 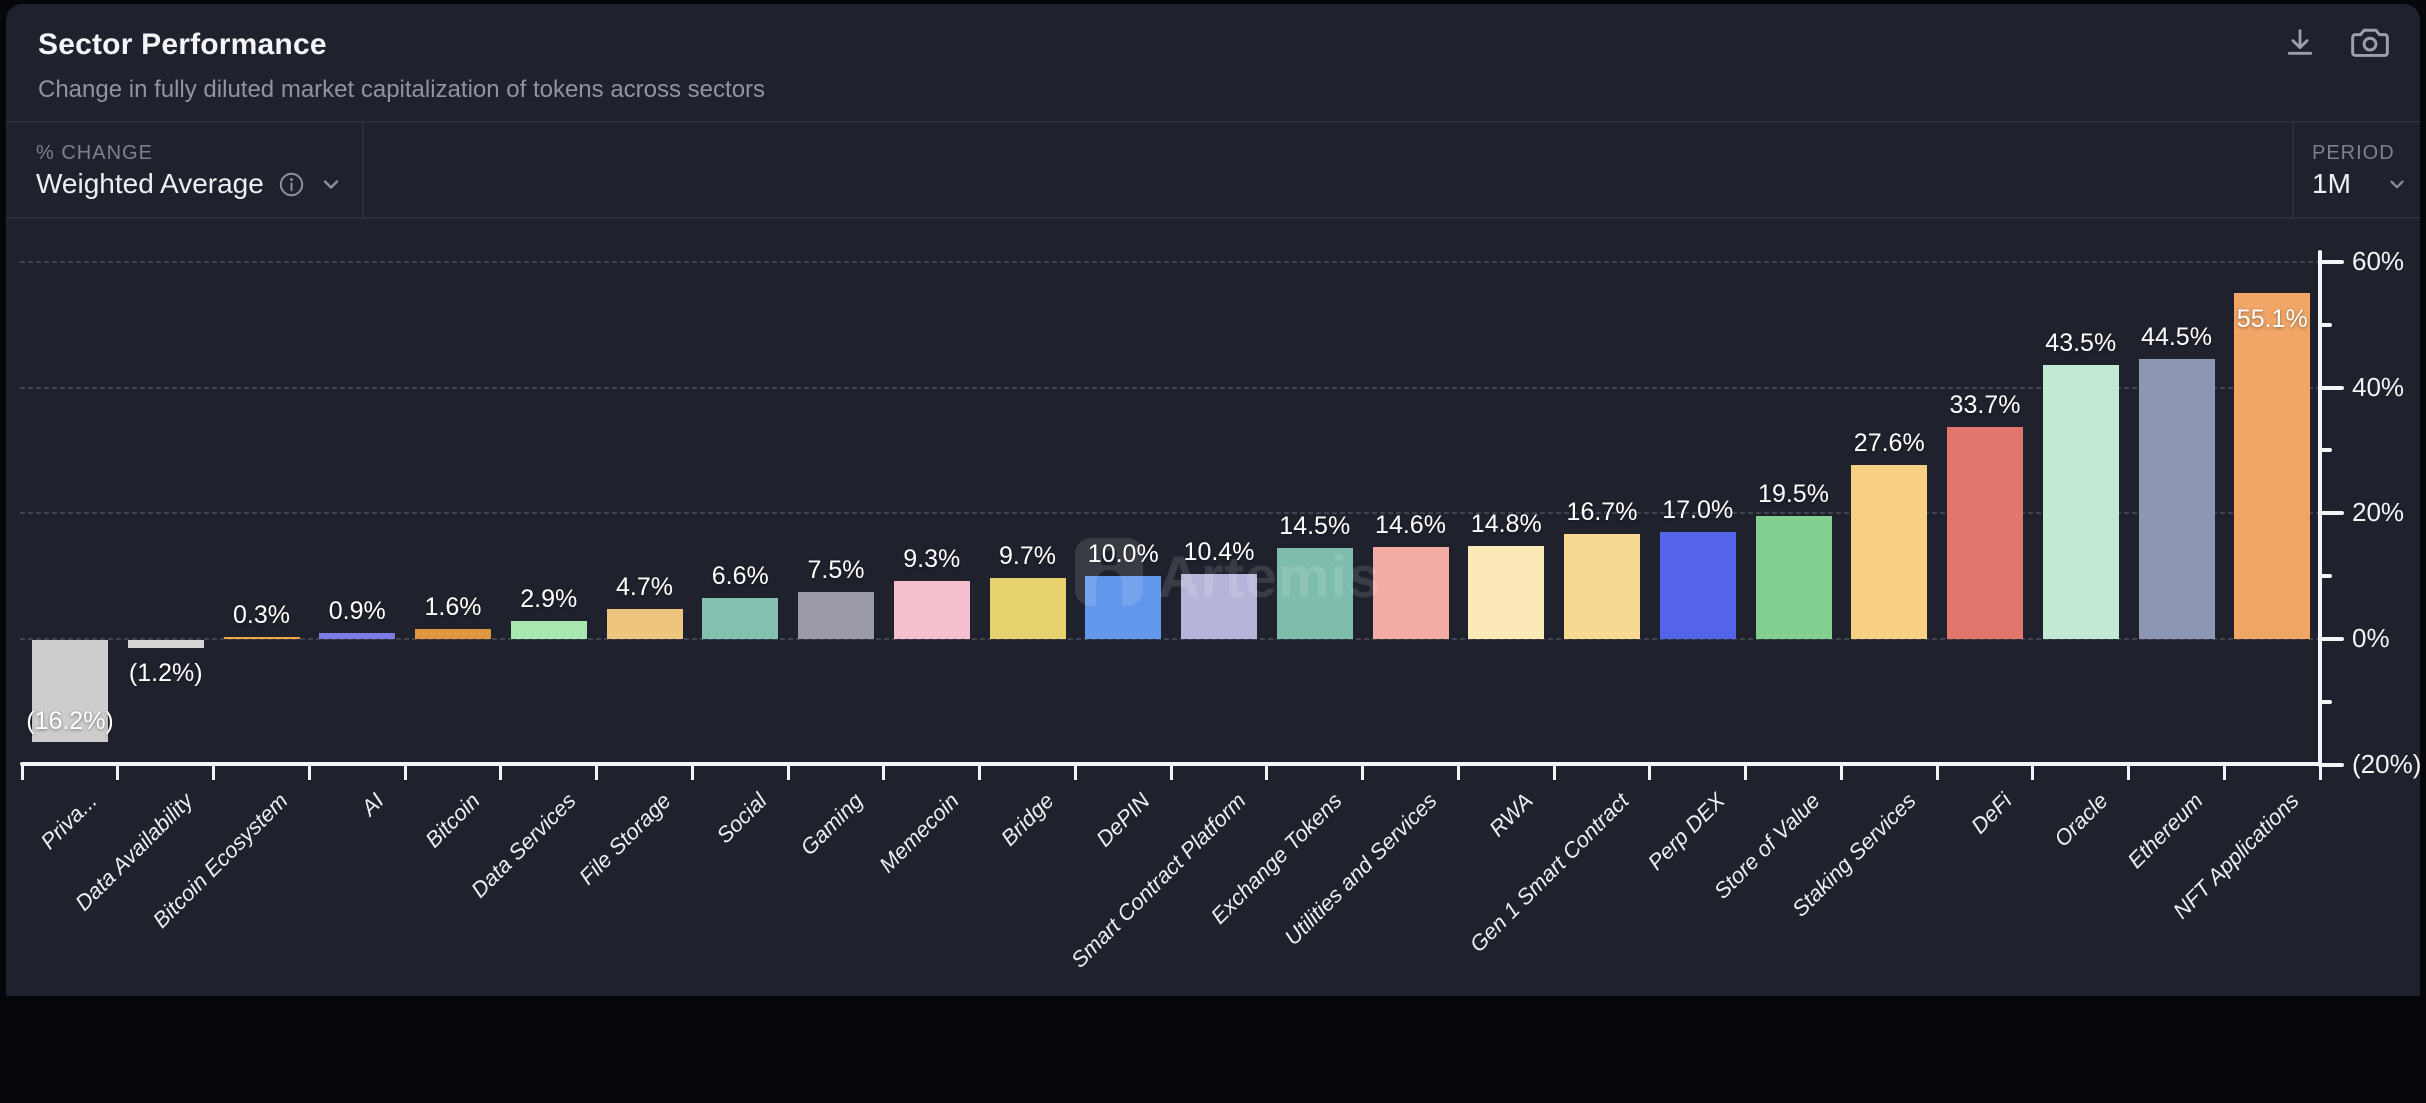 What do you see at coordinates (165, 644) in the screenshot?
I see `bar-Data Availability` at bounding box center [165, 644].